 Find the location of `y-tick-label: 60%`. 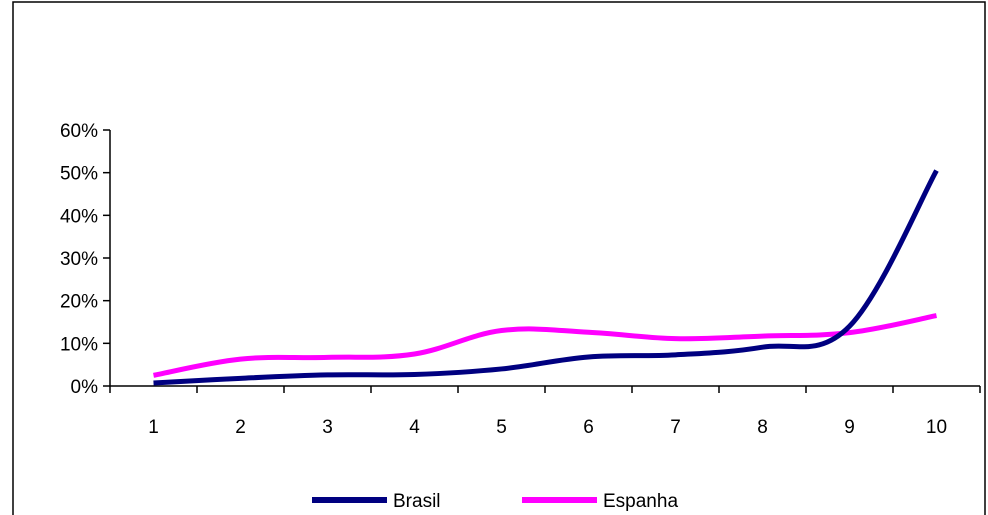

y-tick-label: 60% is located at coordinates (79, 131).